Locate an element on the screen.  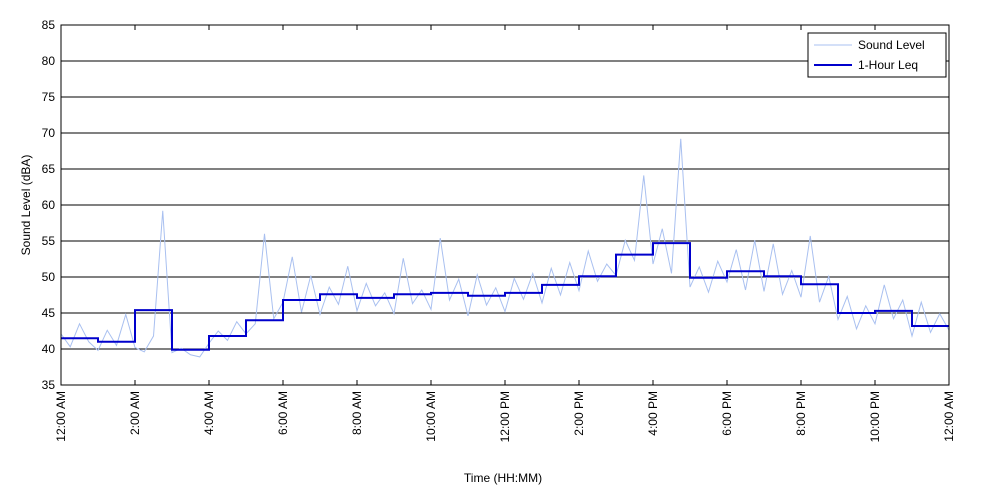
y-tick-label: 80 is located at coordinates (49, 61).